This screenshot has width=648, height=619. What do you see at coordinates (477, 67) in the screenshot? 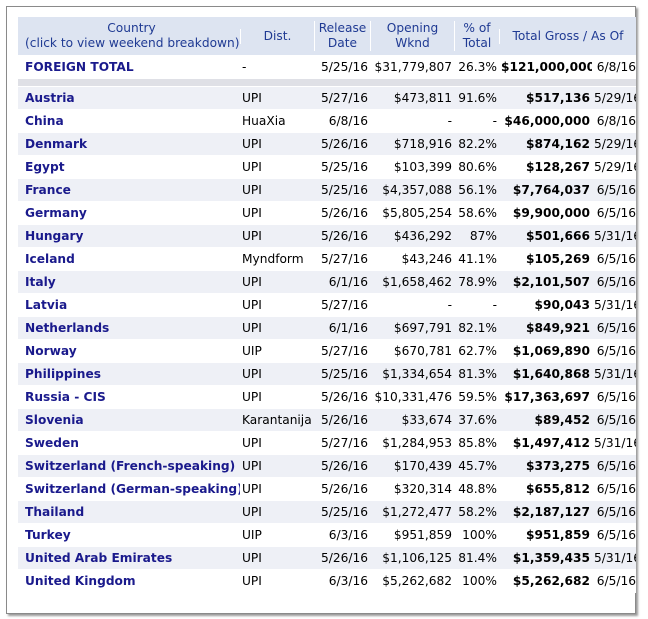
I see `total-pct: 26.3%` at bounding box center [477, 67].